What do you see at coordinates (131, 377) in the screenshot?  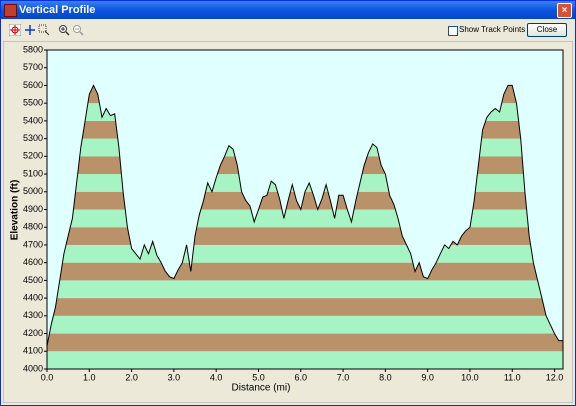 I see `x-tick-label: 2.0` at bounding box center [131, 377].